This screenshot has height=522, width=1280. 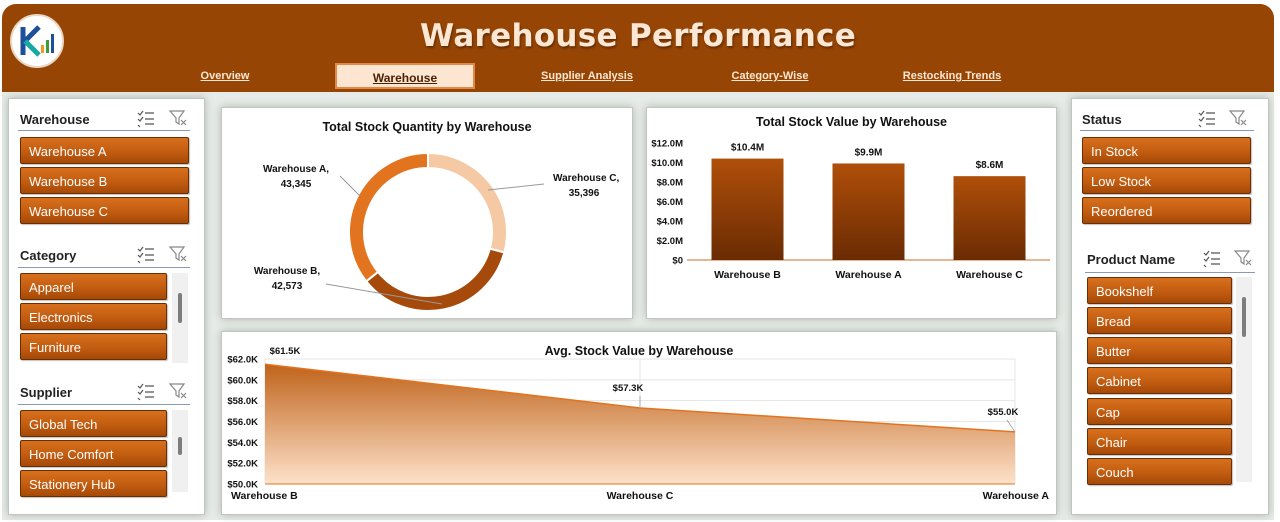 I want to click on slicer-item-furniture: Furniture, so click(x=93, y=346).